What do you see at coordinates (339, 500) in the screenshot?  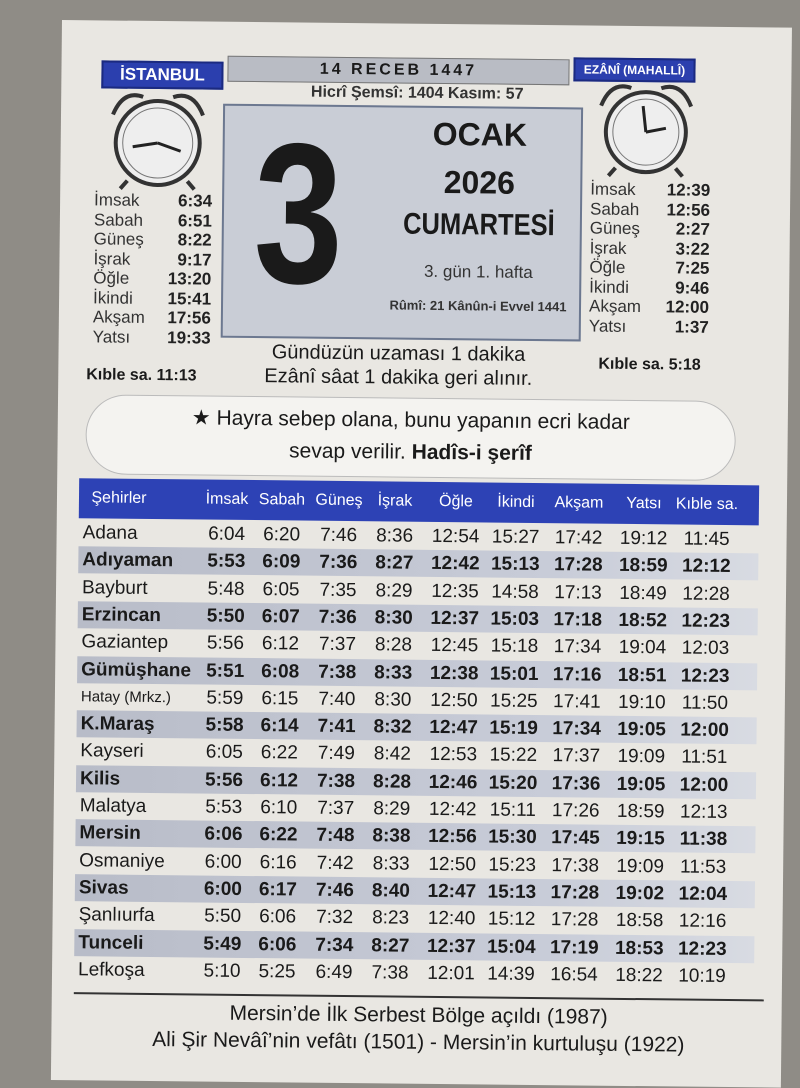 I see `column-header: Güneş` at bounding box center [339, 500].